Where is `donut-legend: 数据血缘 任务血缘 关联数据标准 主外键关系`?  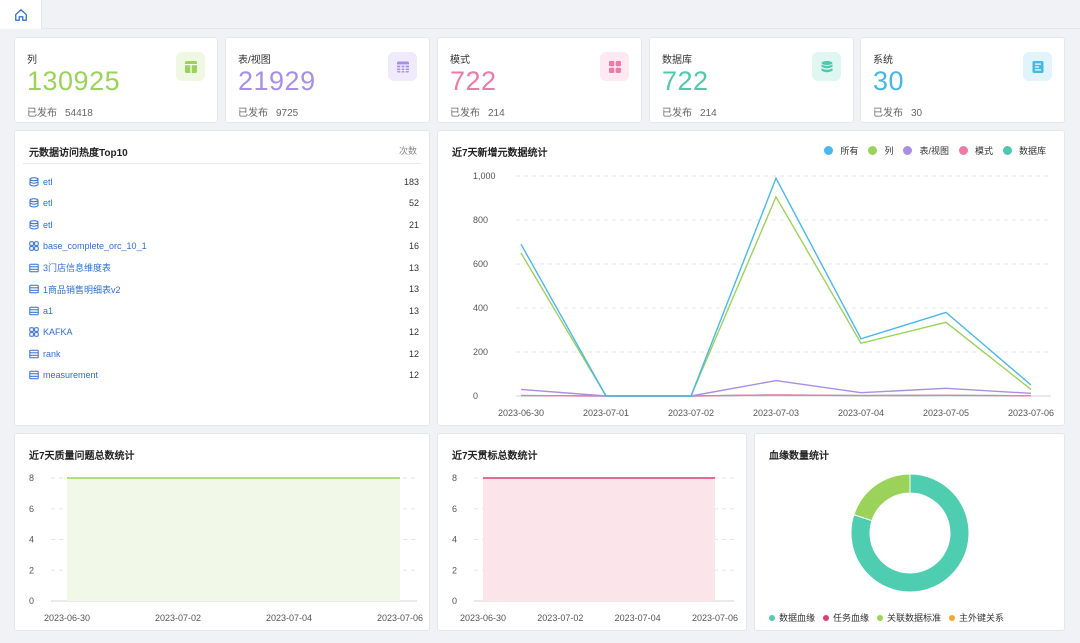
donut-legend: 数据血缘 任务血缘 关联数据标准 主外键关系 is located at coordinates (890, 617).